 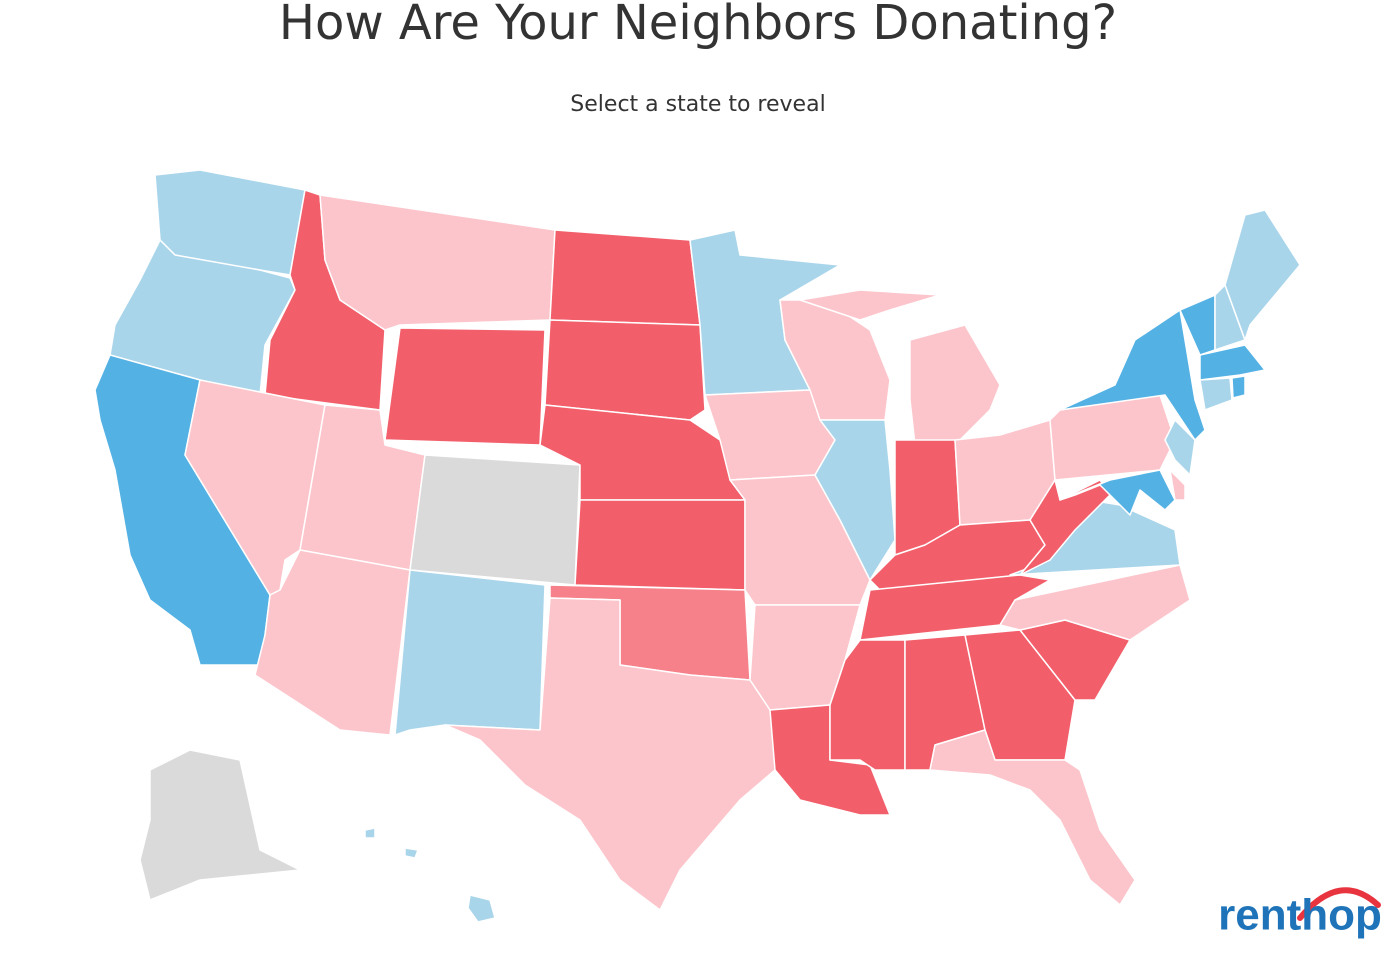 I want to click on title: How Are Your Neighbors Donating?, so click(x=698, y=25).